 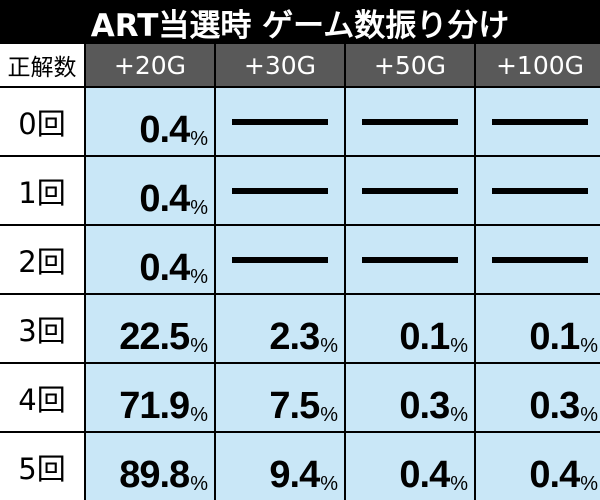 What do you see at coordinates (294, 406) in the screenshot?
I see `cell-value: 7.5` at bounding box center [294, 406].